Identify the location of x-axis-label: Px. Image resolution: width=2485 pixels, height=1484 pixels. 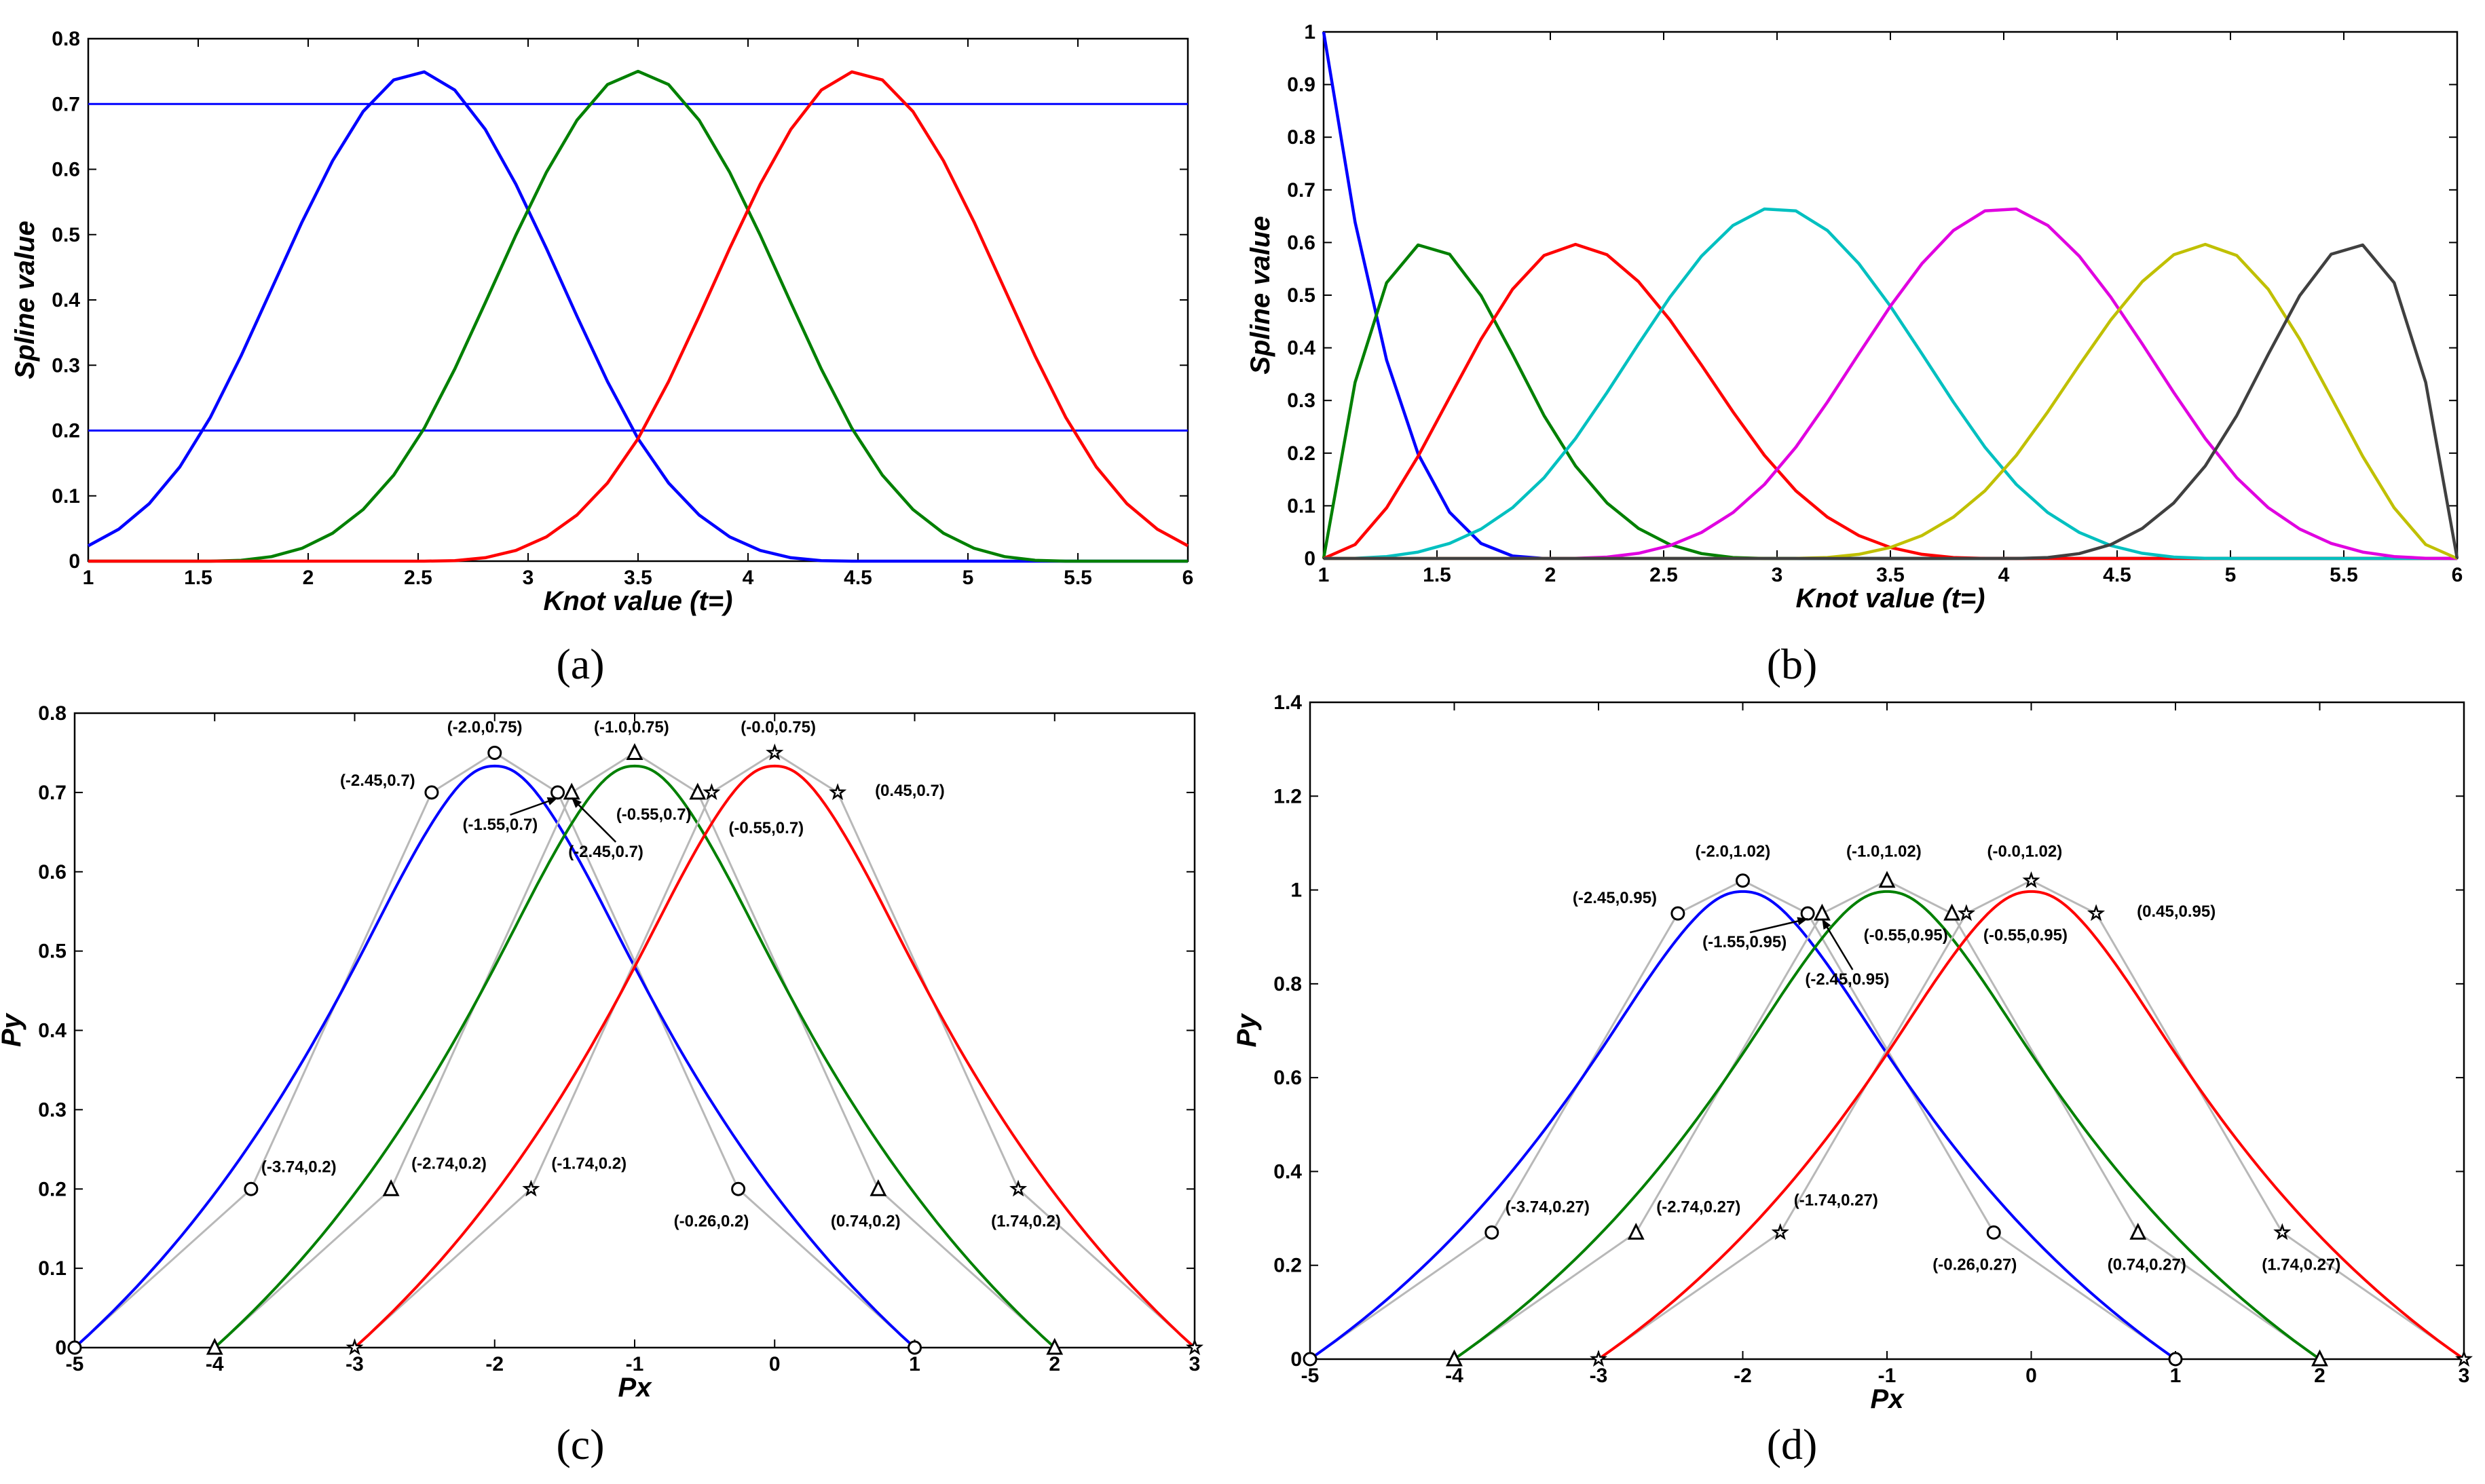
(635, 1388).